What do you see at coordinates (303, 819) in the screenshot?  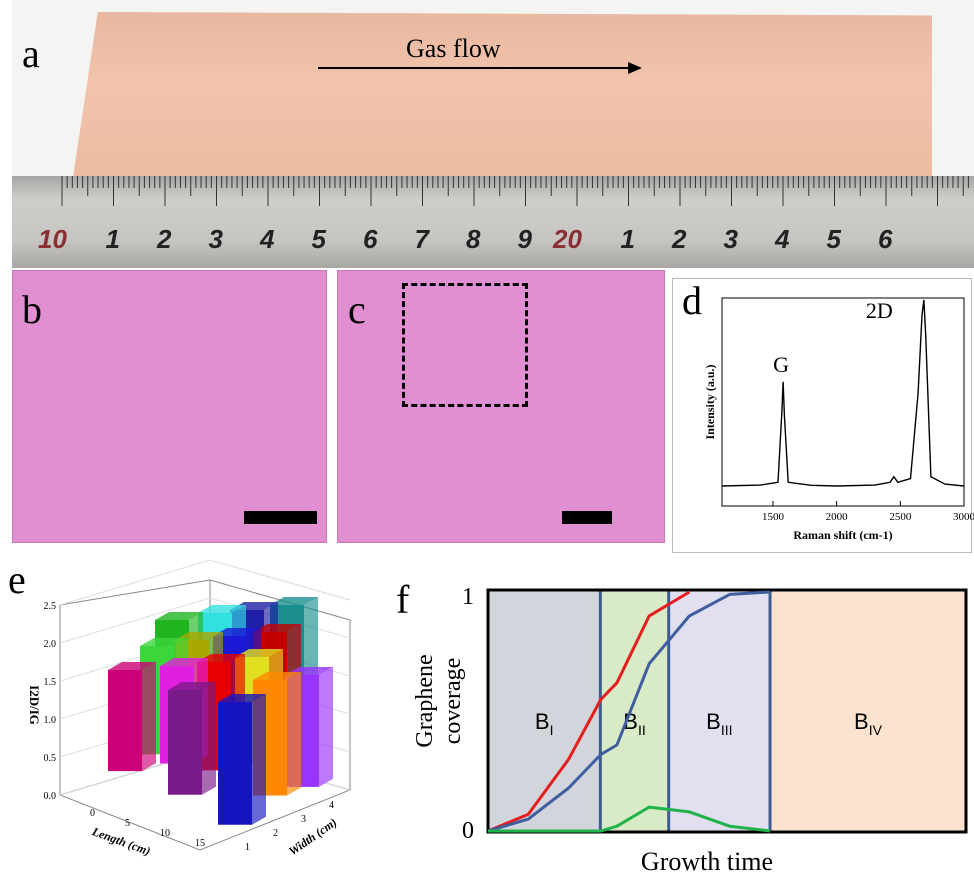 I see `y-tick-label: 3` at bounding box center [303, 819].